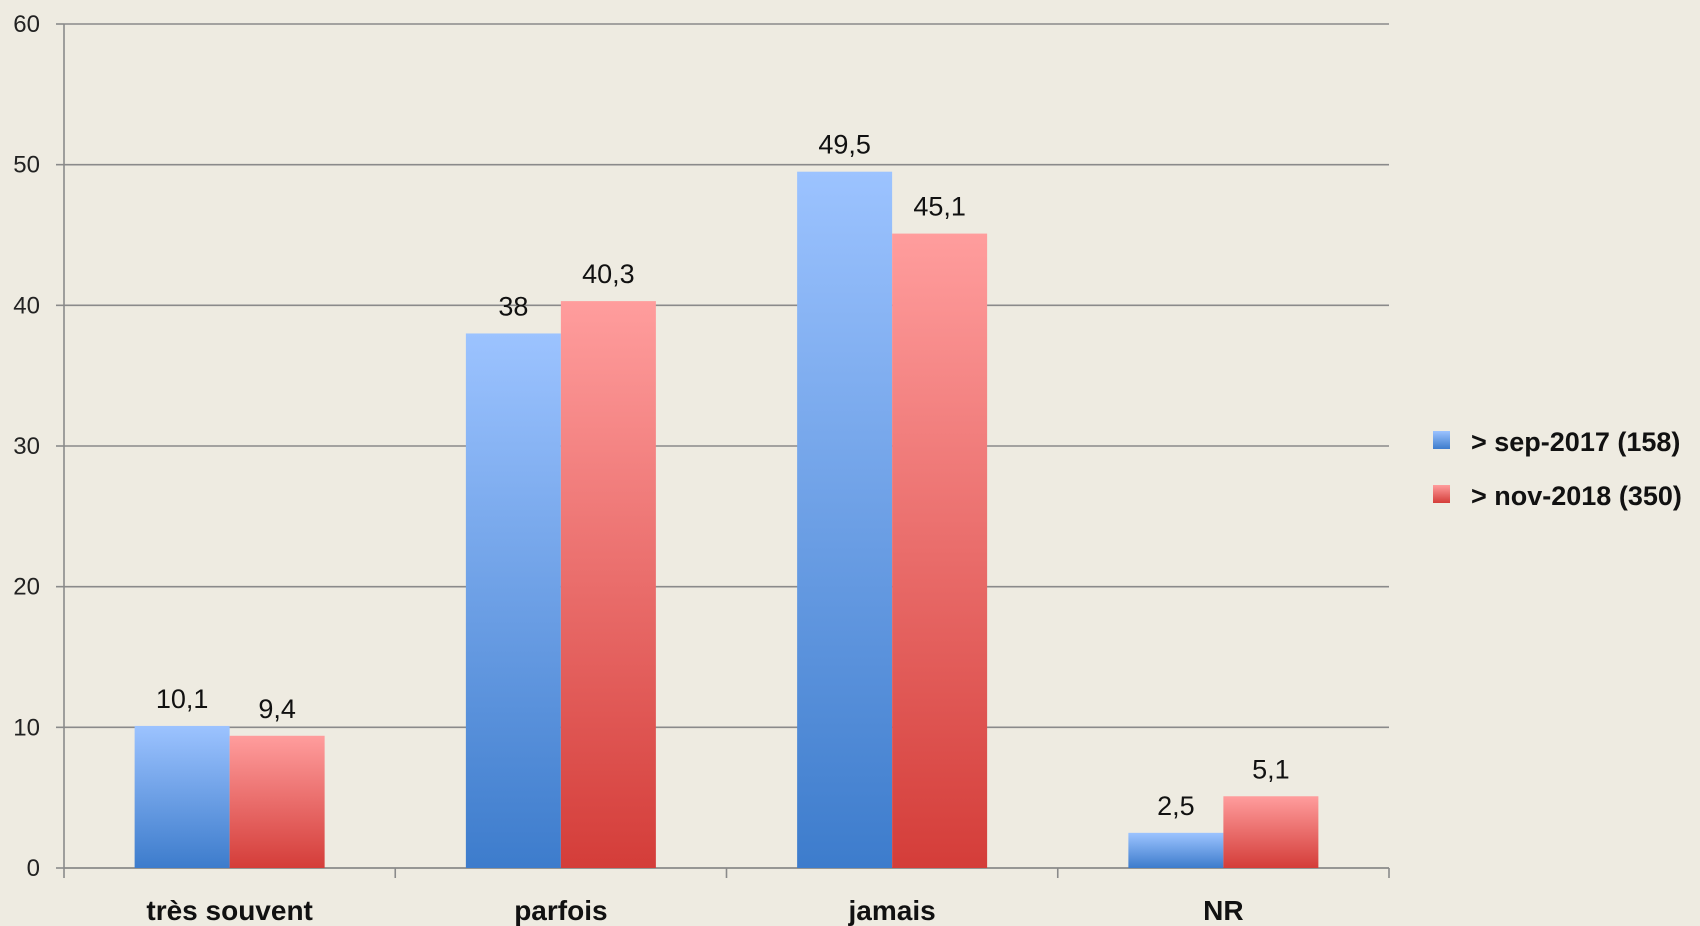 This screenshot has width=1700, height=926. Describe the element at coordinates (1223, 910) in the screenshot. I see `x-category-label: NR` at that location.